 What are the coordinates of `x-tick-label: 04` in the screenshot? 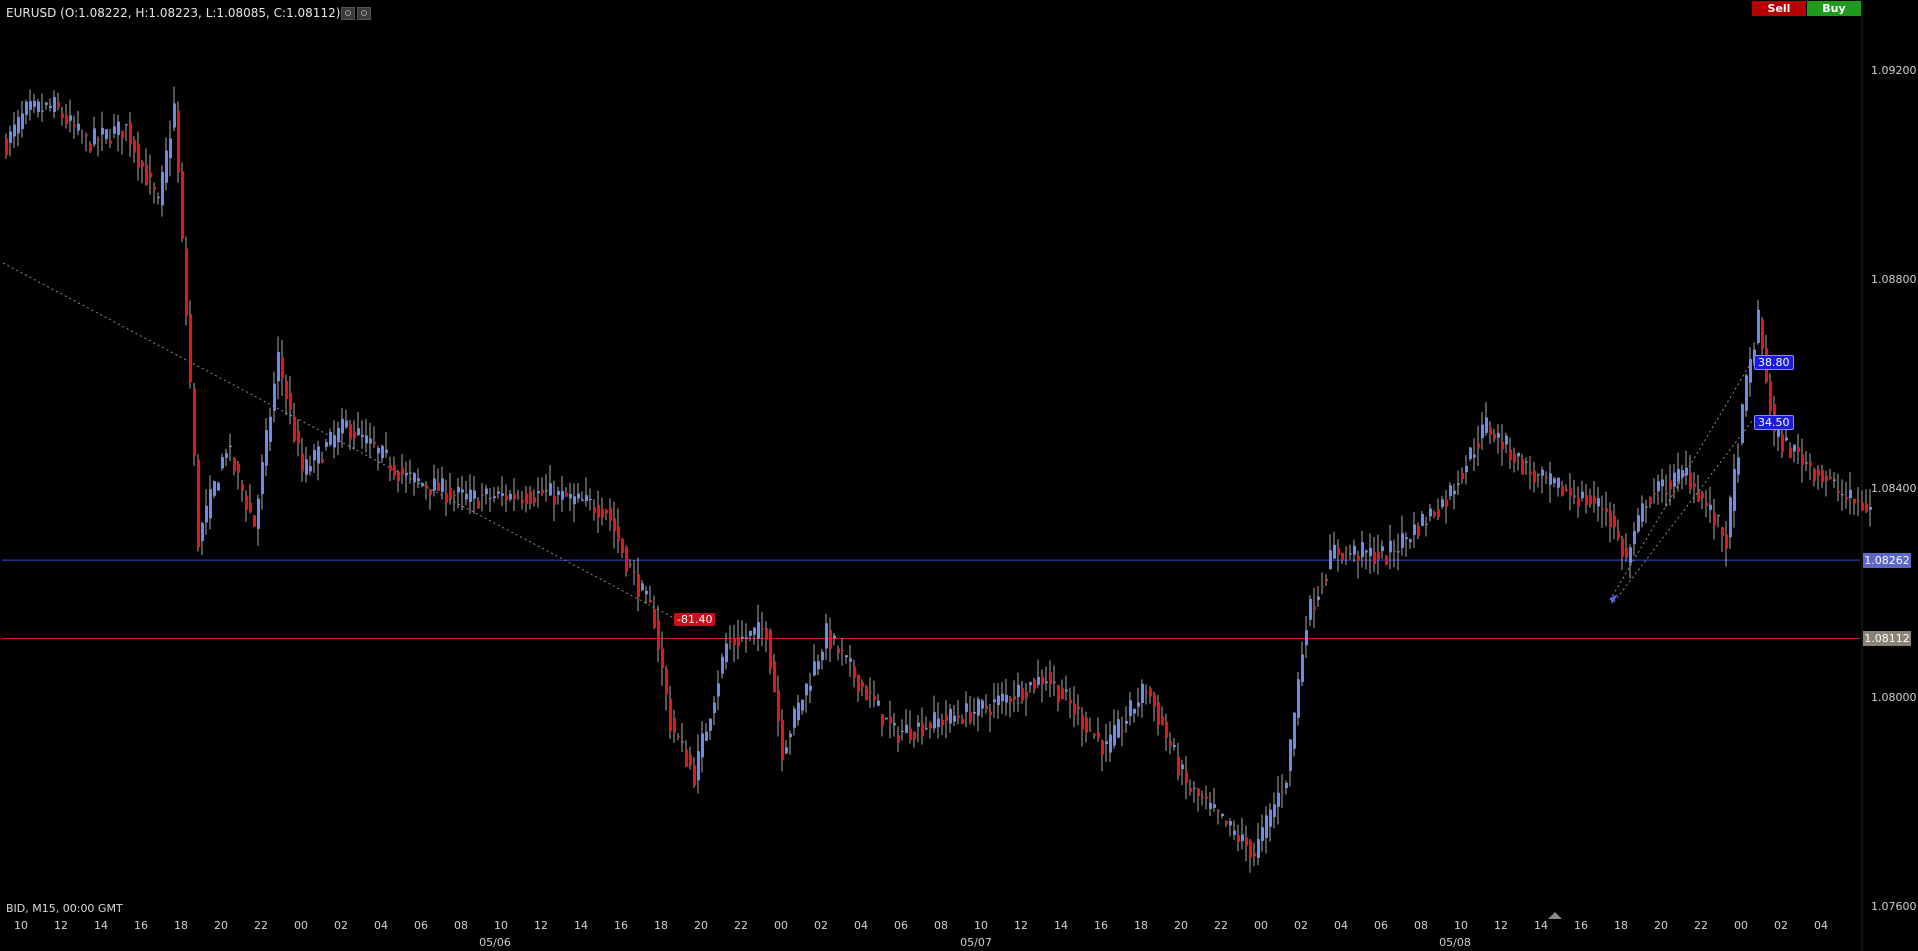 It's located at (1341, 925).